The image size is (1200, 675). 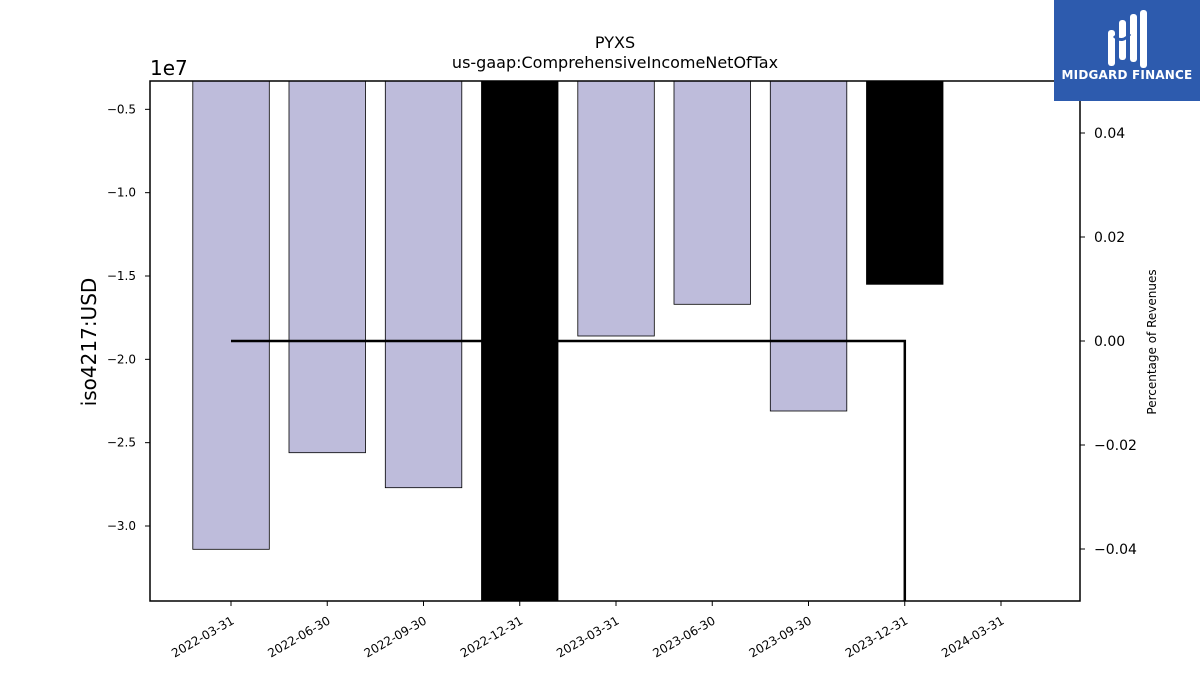 What do you see at coordinates (1115, 446) in the screenshot?
I see `y2-tick-label: −0.02` at bounding box center [1115, 446].